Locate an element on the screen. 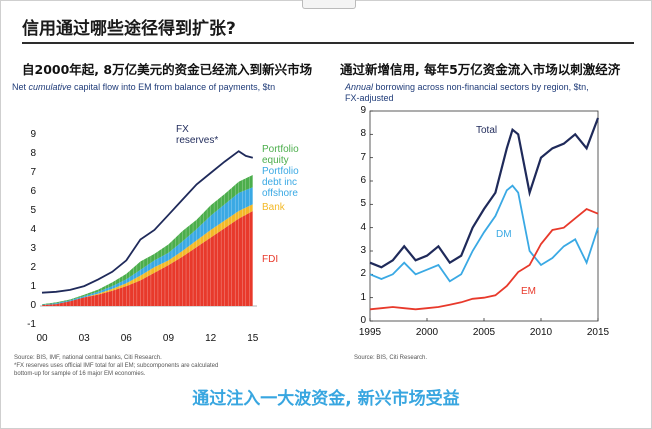 The image size is (652, 429). left-xtick-label: 00 is located at coordinates (42, 338).